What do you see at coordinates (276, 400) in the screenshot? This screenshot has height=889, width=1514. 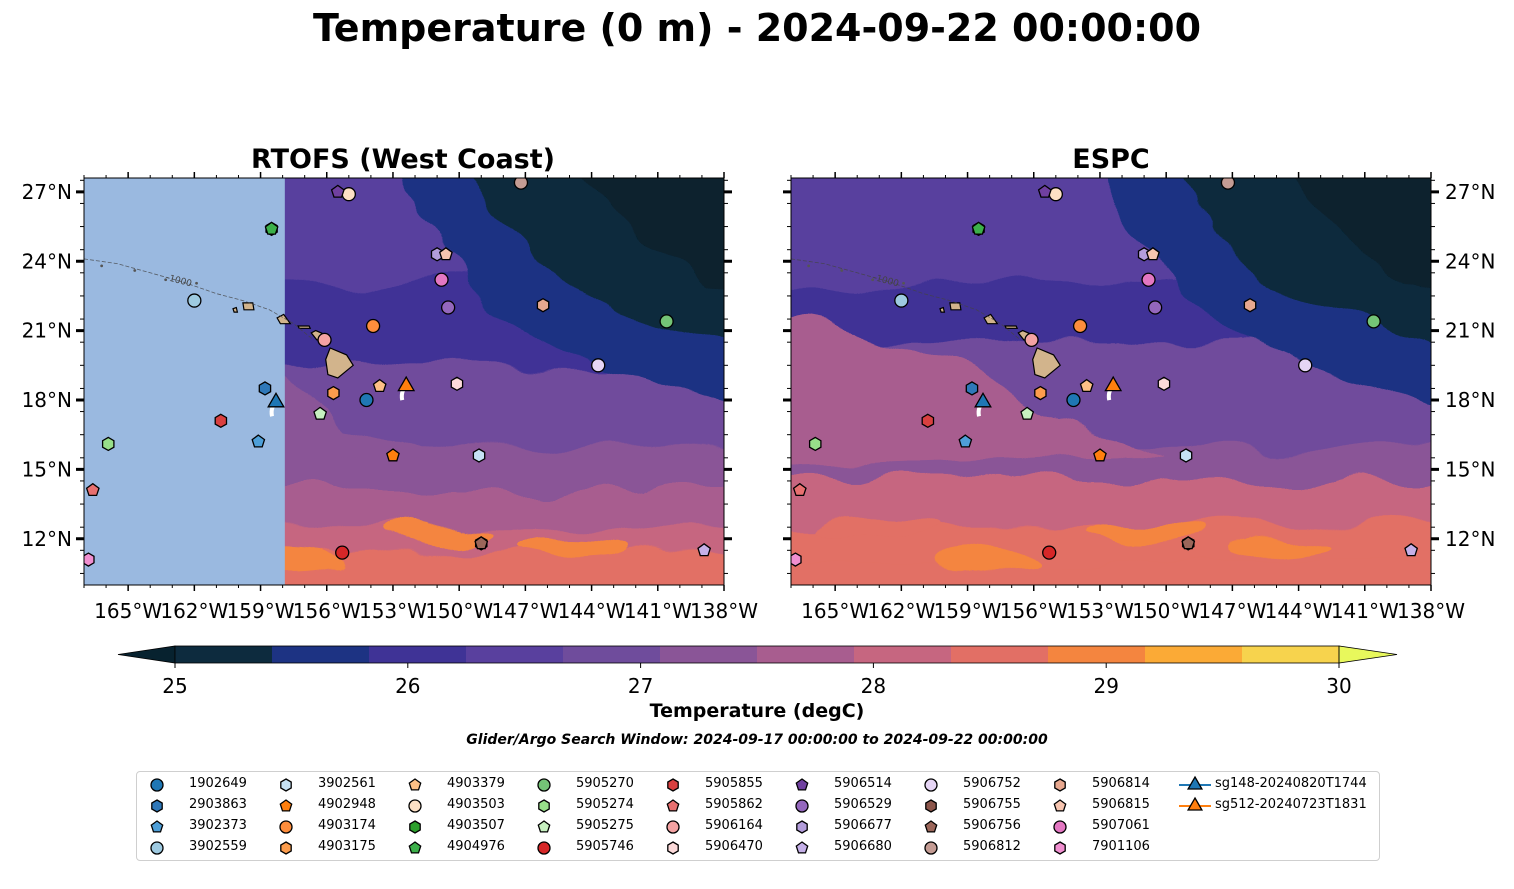 I see `glider-marker-sg148-20240820T1744` at bounding box center [276, 400].